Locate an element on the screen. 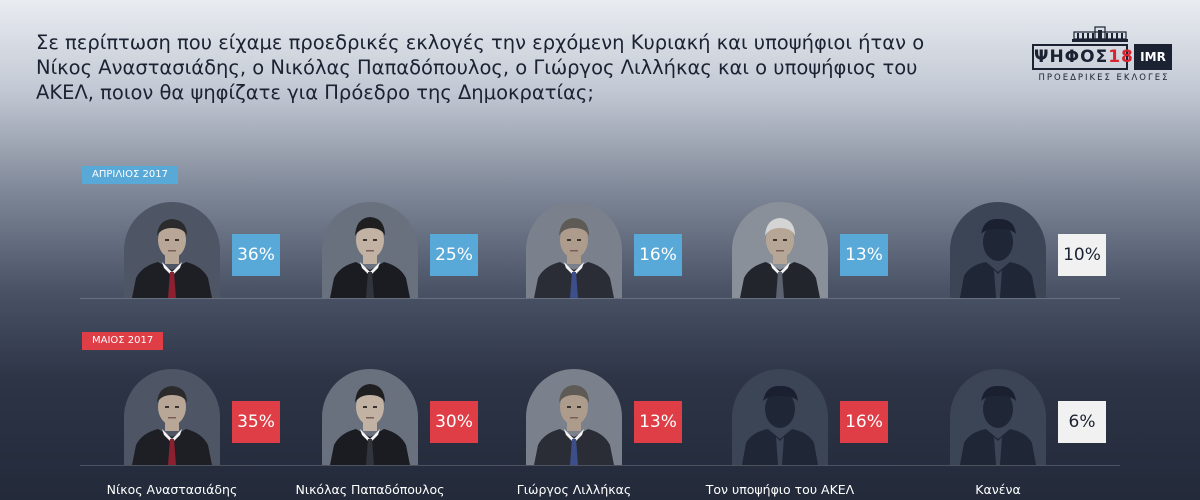 The height and width of the screenshot is (500, 1200). candidate-name: Κανένα is located at coordinates (998, 489).